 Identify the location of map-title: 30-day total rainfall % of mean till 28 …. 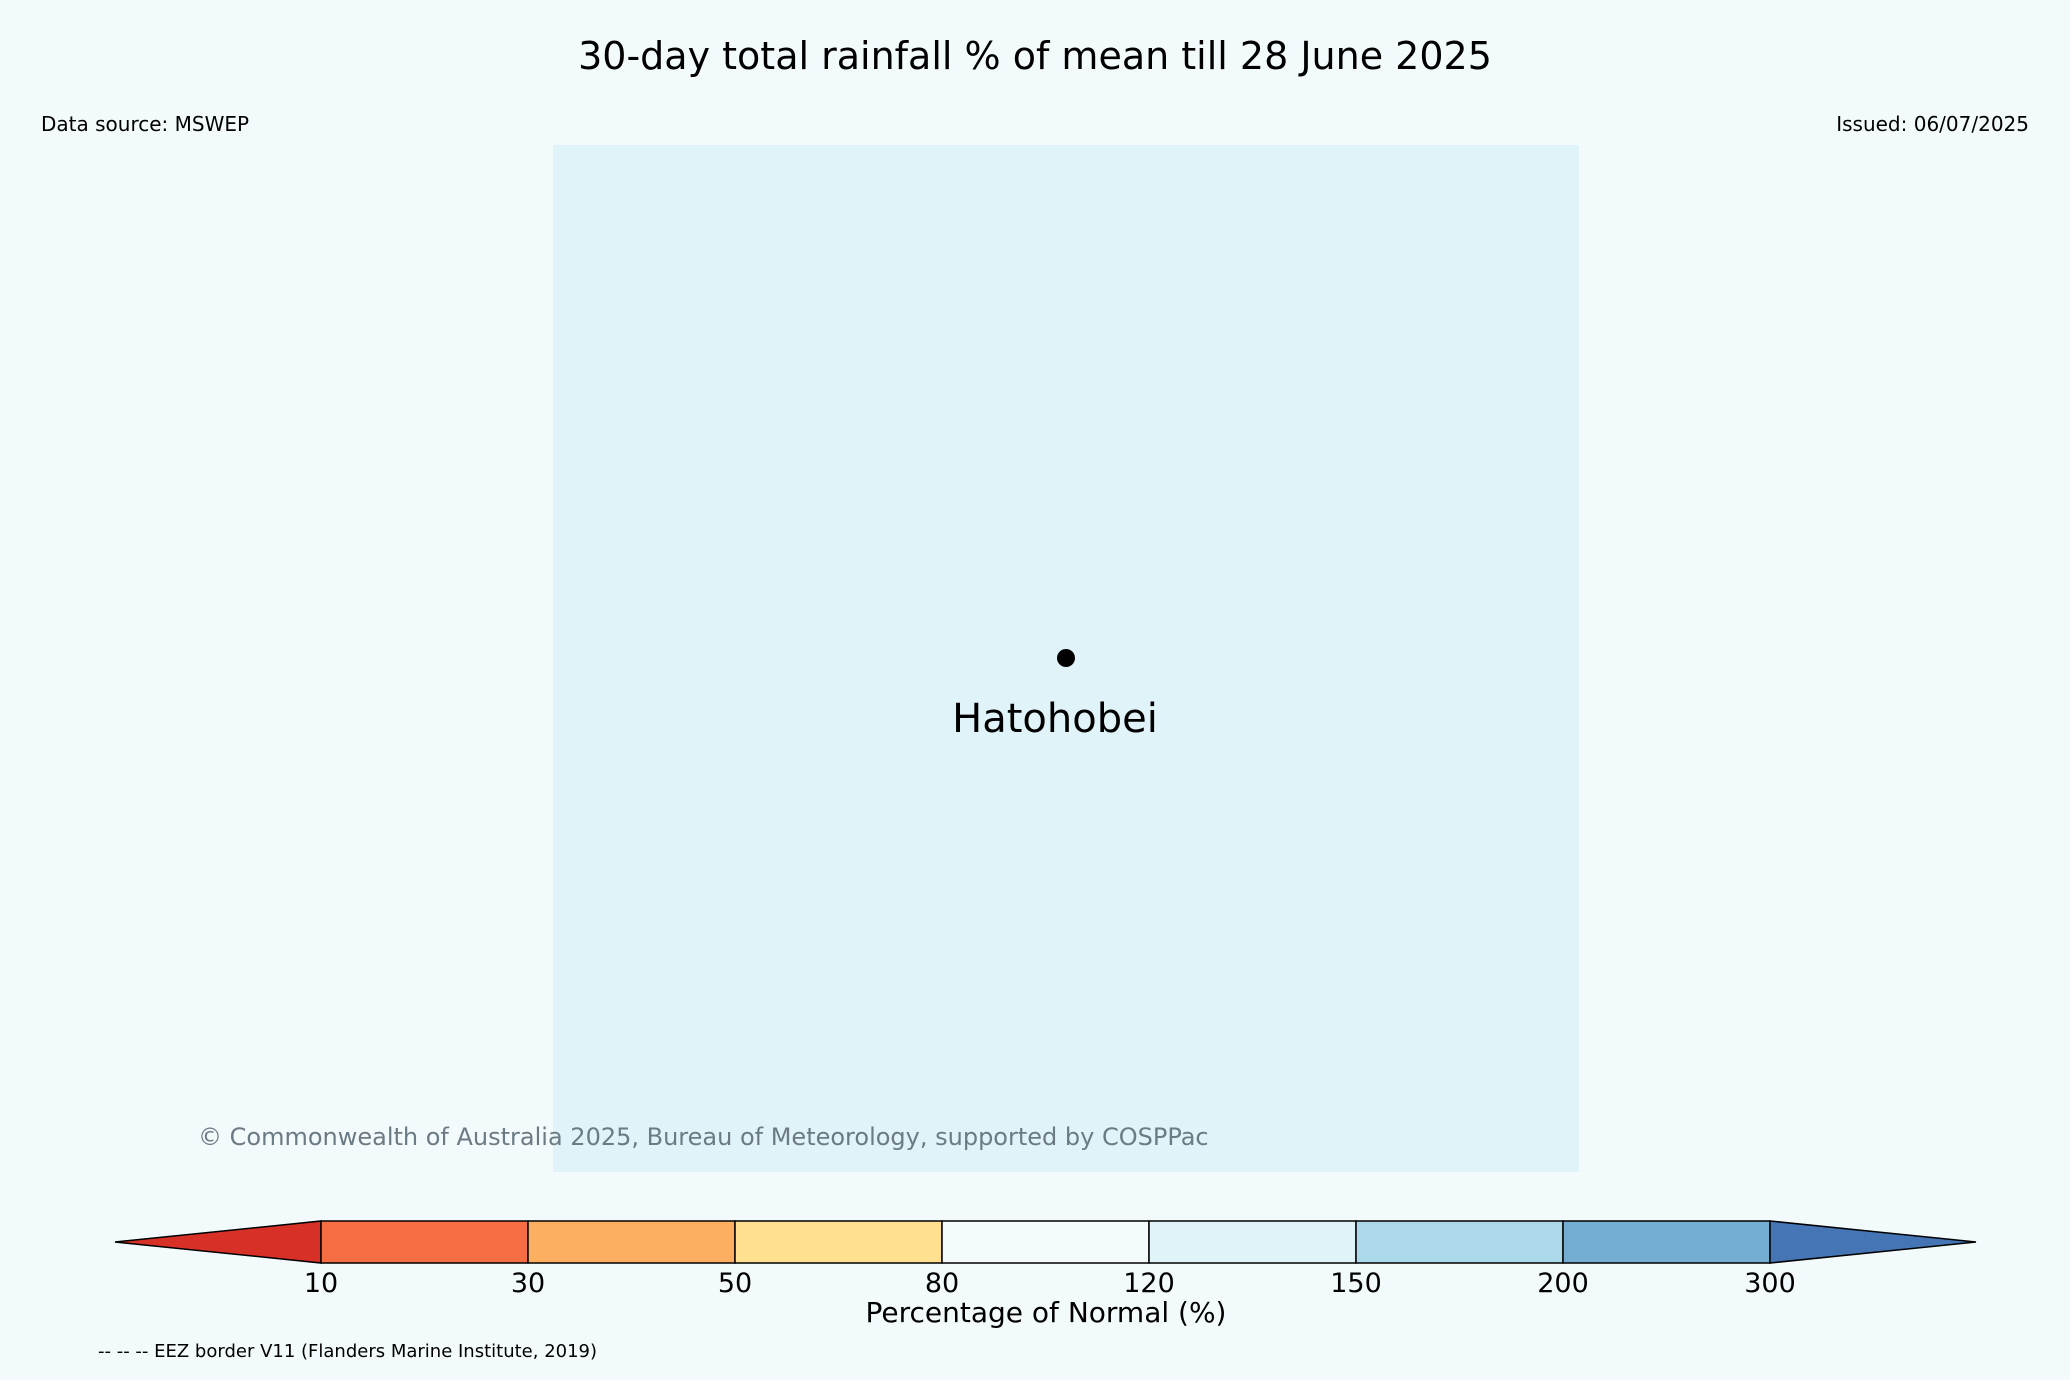
(1035, 56).